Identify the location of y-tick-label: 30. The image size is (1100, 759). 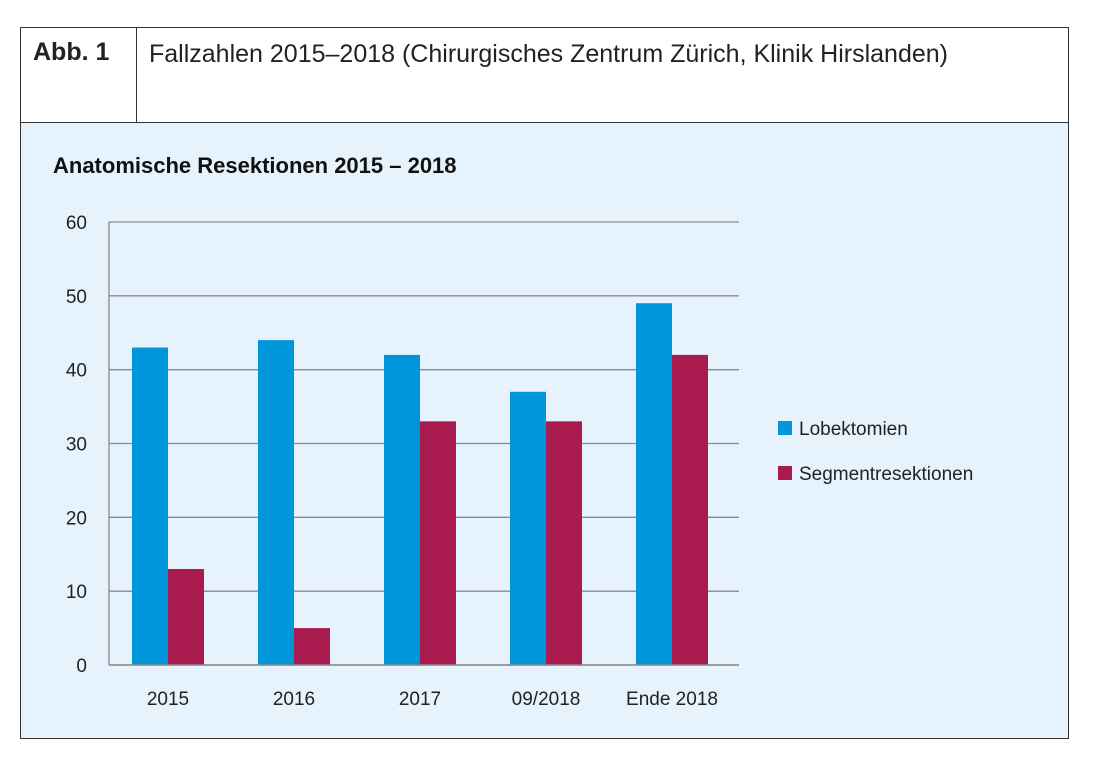
(76, 445).